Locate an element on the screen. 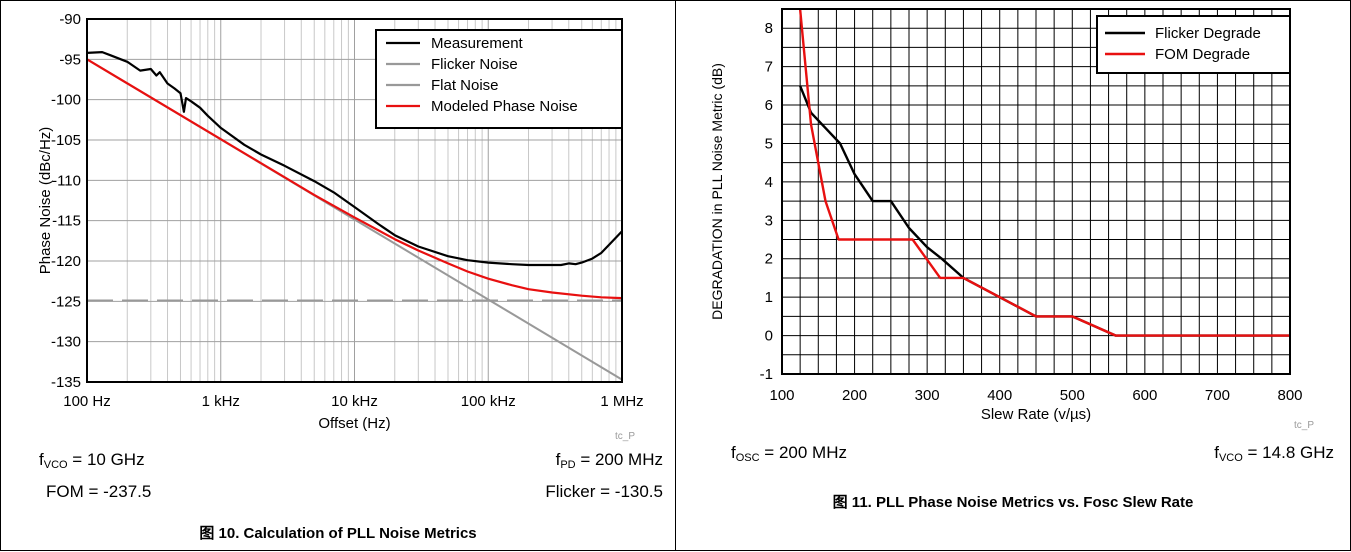 The image size is (1351, 552). x-tick-label: 1 kHz is located at coordinates (221, 401).